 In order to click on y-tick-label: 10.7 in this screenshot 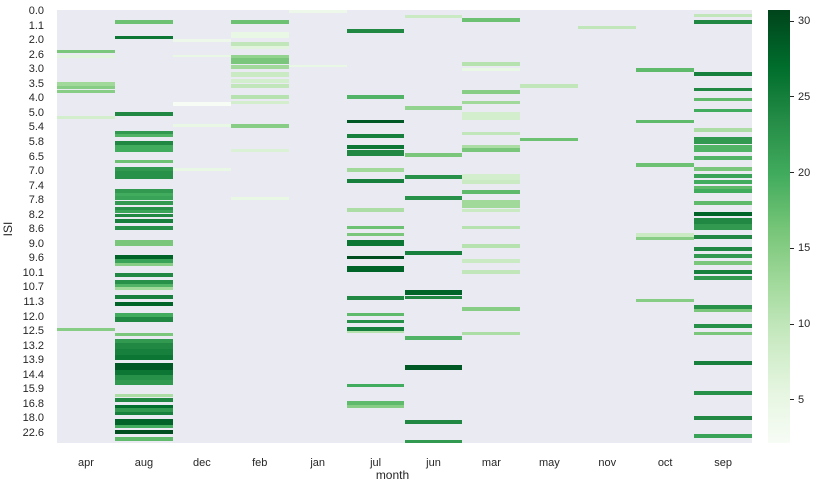, I will do `click(33, 287)`.